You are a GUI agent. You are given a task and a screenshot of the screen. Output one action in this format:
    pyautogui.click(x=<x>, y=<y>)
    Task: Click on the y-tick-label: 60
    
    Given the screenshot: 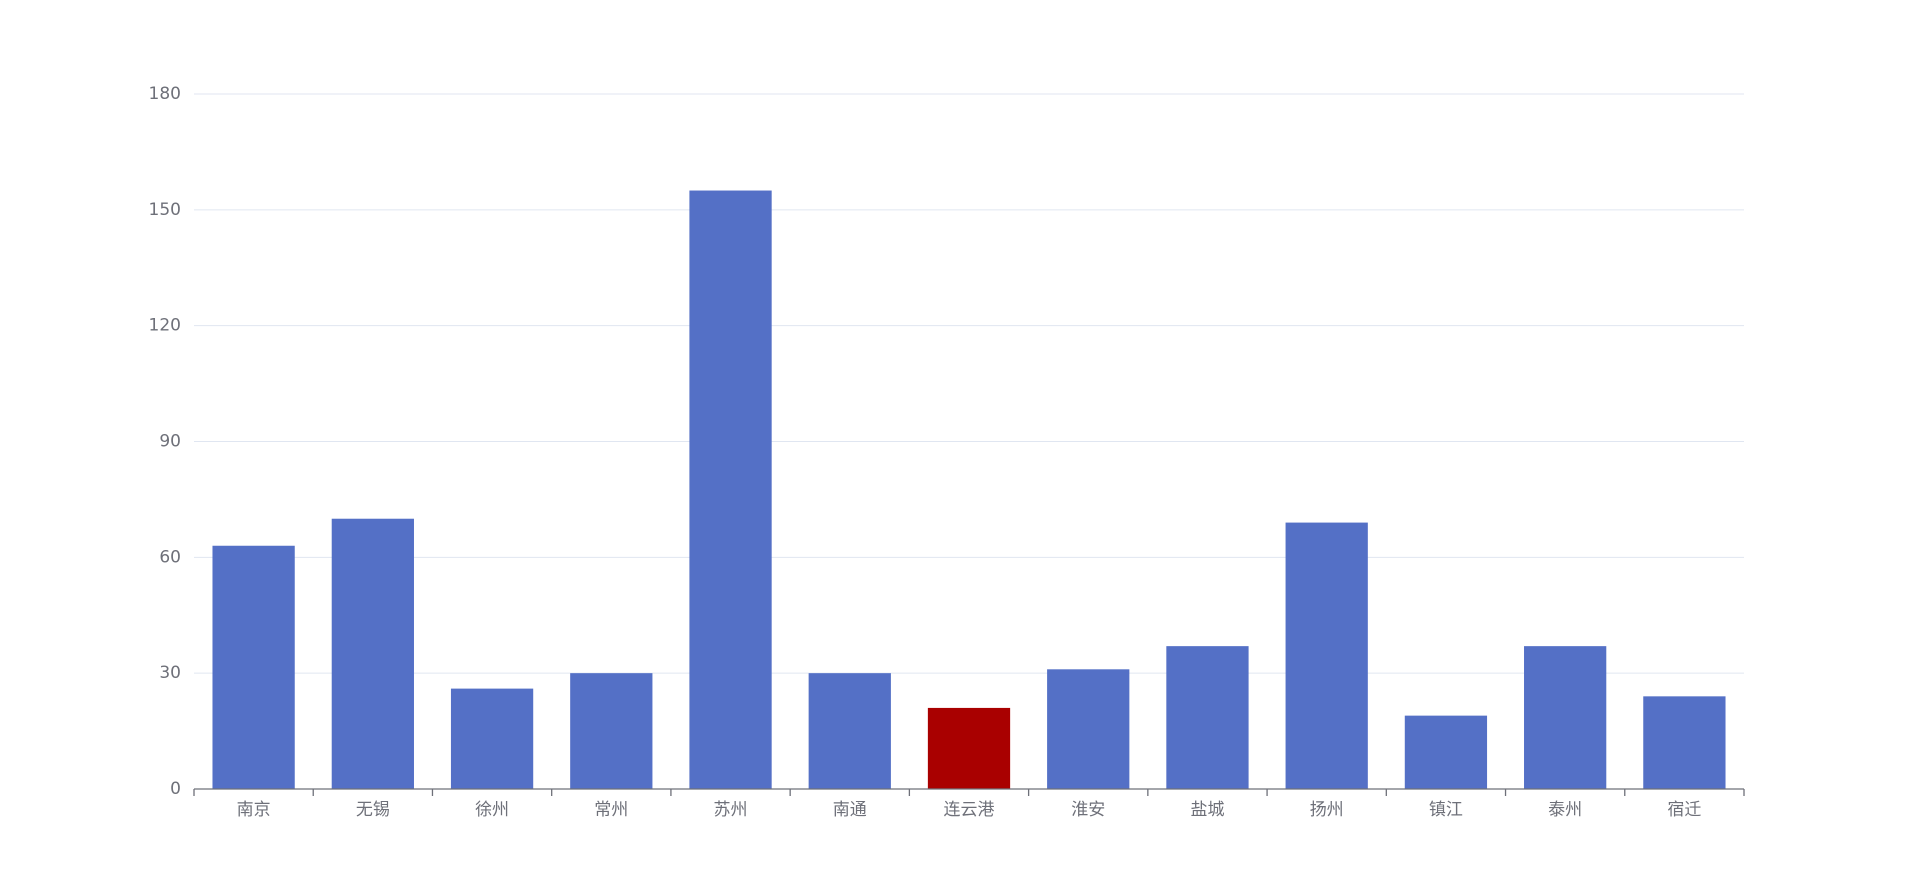 What is the action you would take?
    pyautogui.click(x=170, y=557)
    